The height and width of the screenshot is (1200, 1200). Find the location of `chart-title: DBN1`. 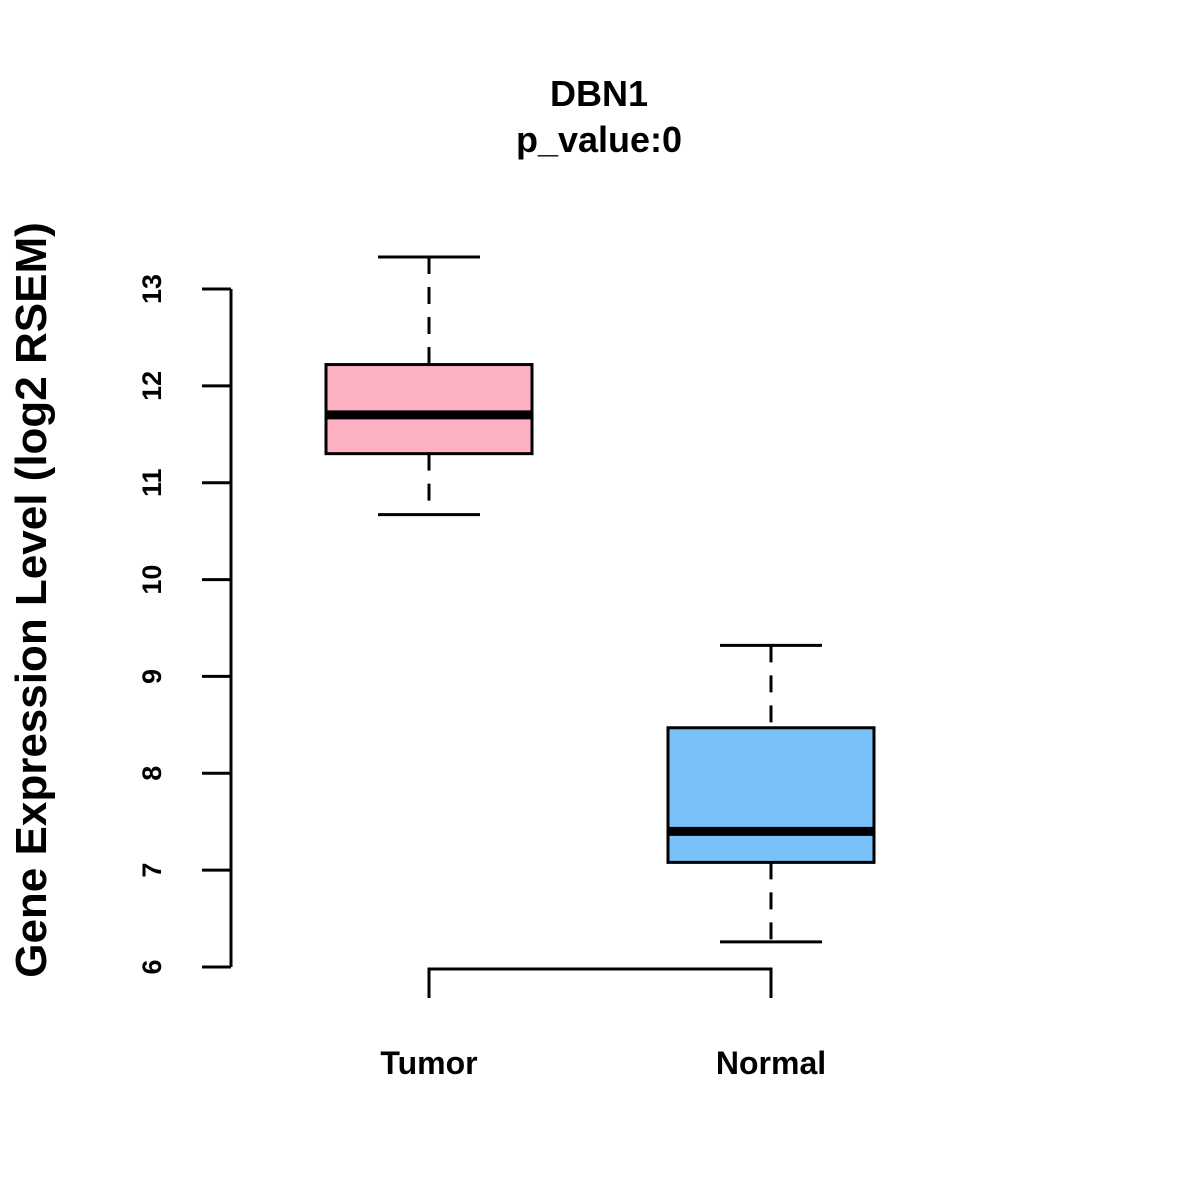

chart-title: DBN1 is located at coordinates (599, 93).